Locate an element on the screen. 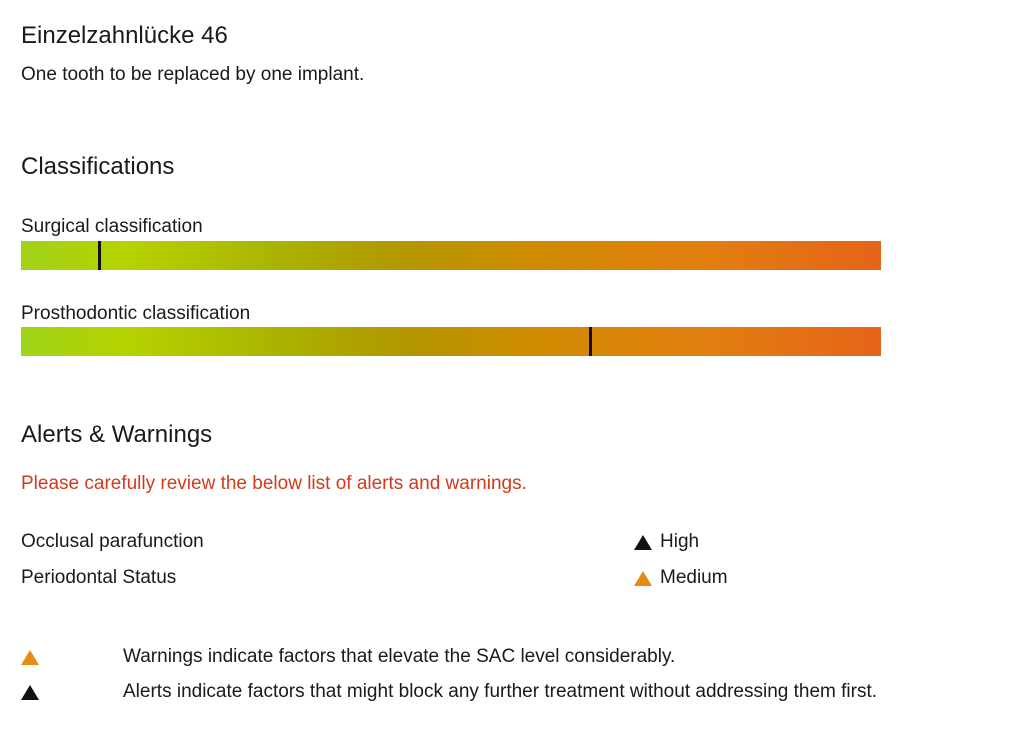 This screenshot has width=1024, height=730. prosthodontic-classification-label: Prosthodontic classification is located at coordinates (136, 313).